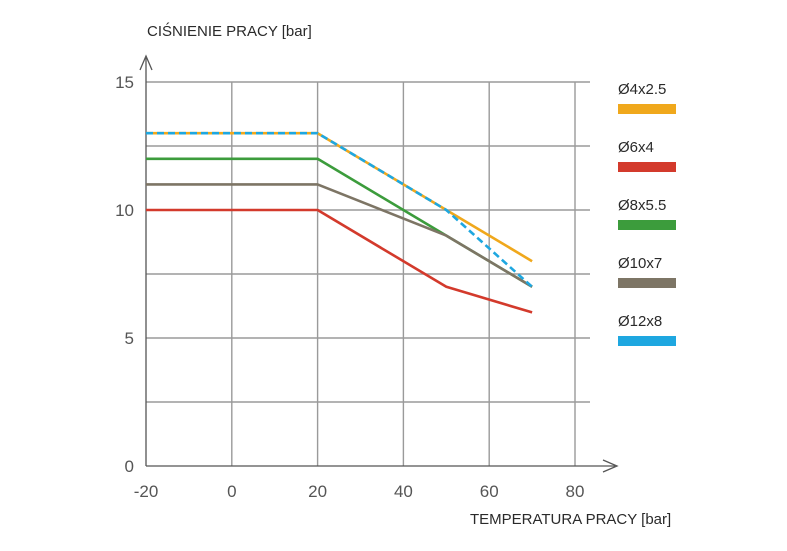 The width and height of the screenshot is (787, 551). What do you see at coordinates (642, 89) in the screenshot?
I see `legend-label: Ø4x2.5` at bounding box center [642, 89].